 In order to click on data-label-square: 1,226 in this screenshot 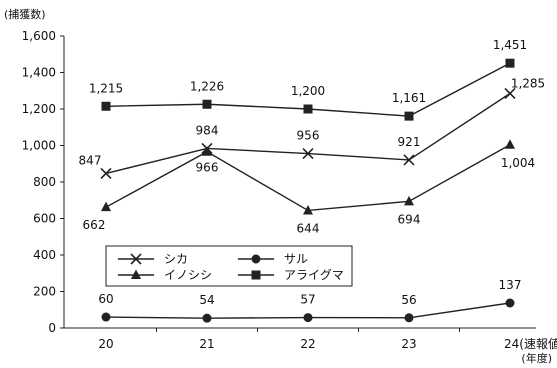, I will do `click(207, 86)`.